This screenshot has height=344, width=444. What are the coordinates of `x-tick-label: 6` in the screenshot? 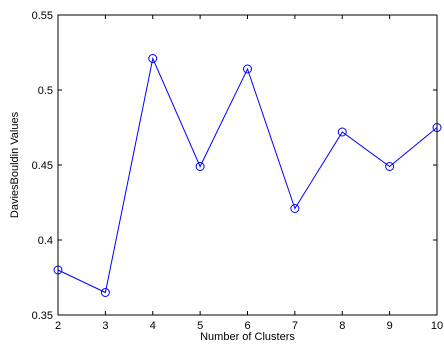 It's located at (247, 326).